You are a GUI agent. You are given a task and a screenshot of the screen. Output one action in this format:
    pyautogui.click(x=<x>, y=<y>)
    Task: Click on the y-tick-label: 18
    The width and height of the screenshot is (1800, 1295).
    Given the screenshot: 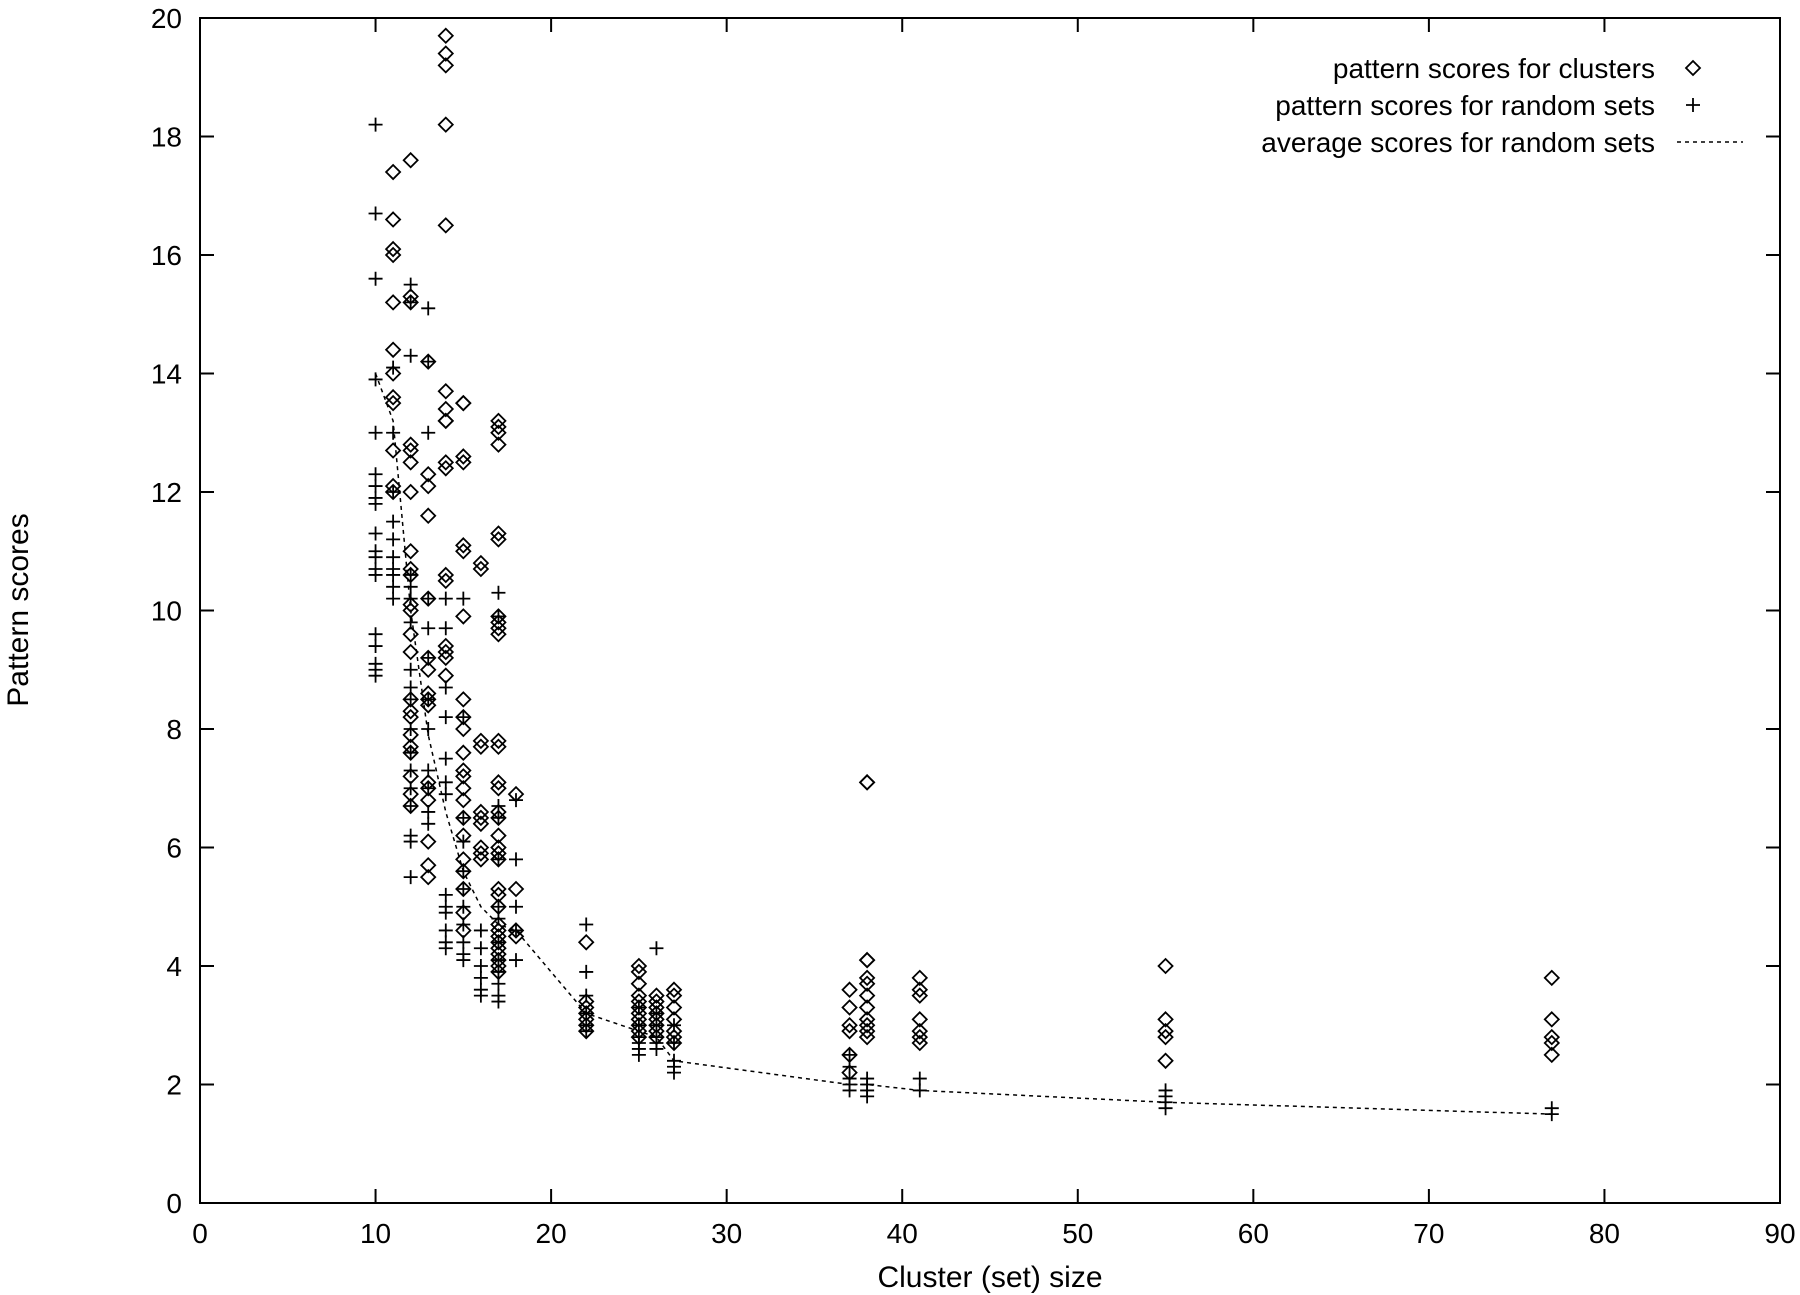 What is the action you would take?
    pyautogui.click(x=166, y=137)
    